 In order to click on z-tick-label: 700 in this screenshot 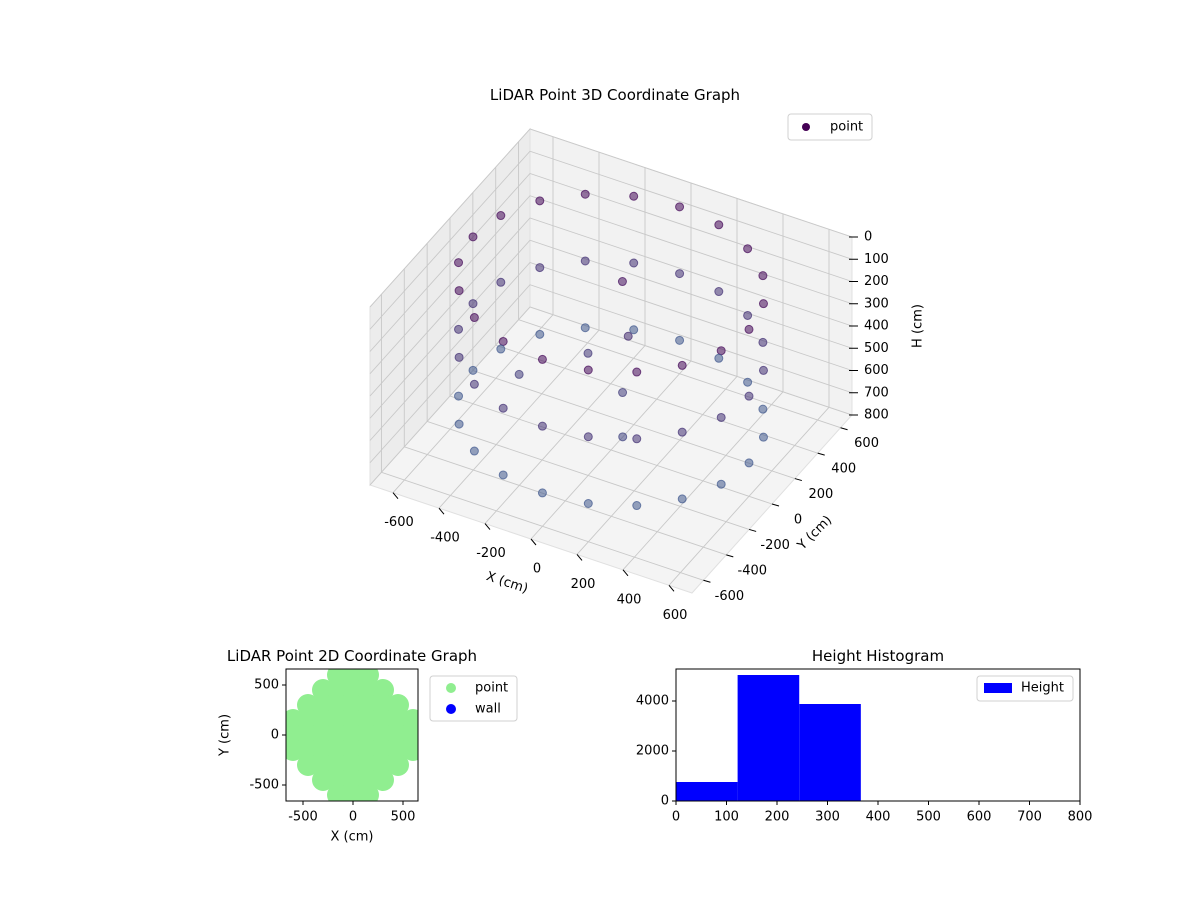, I will do `click(876, 392)`.